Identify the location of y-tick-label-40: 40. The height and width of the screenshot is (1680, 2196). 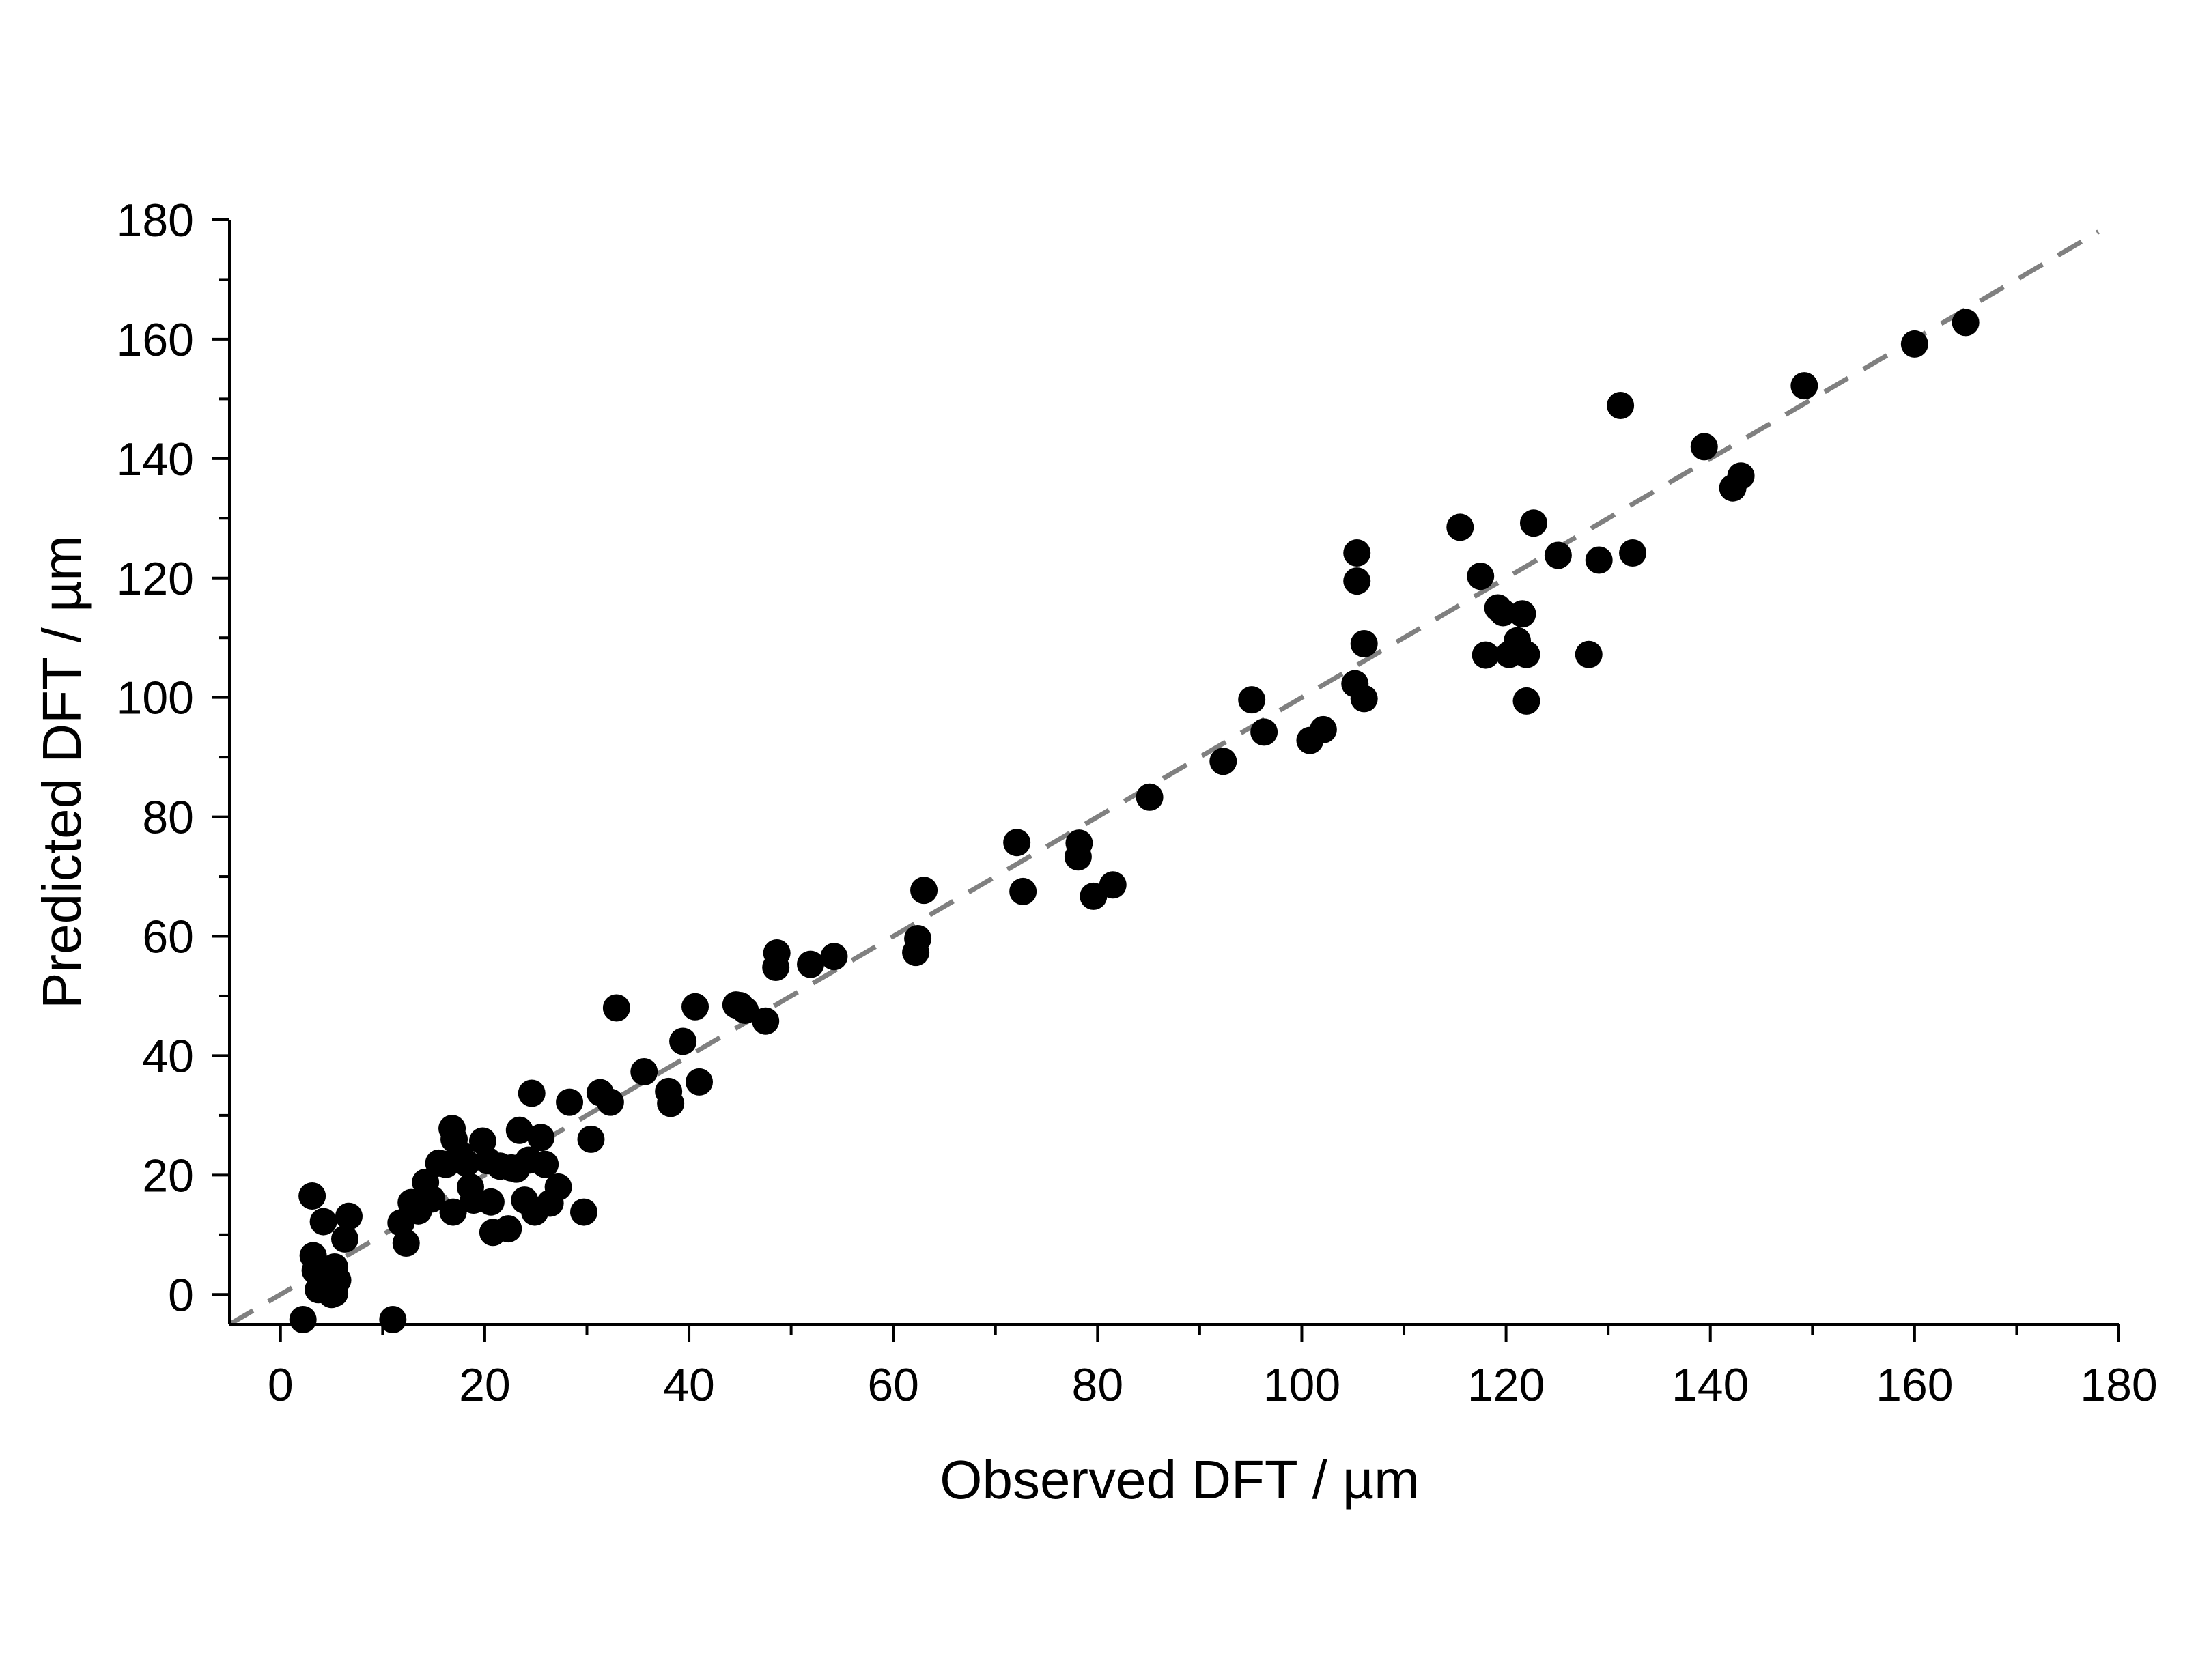
(168, 1056).